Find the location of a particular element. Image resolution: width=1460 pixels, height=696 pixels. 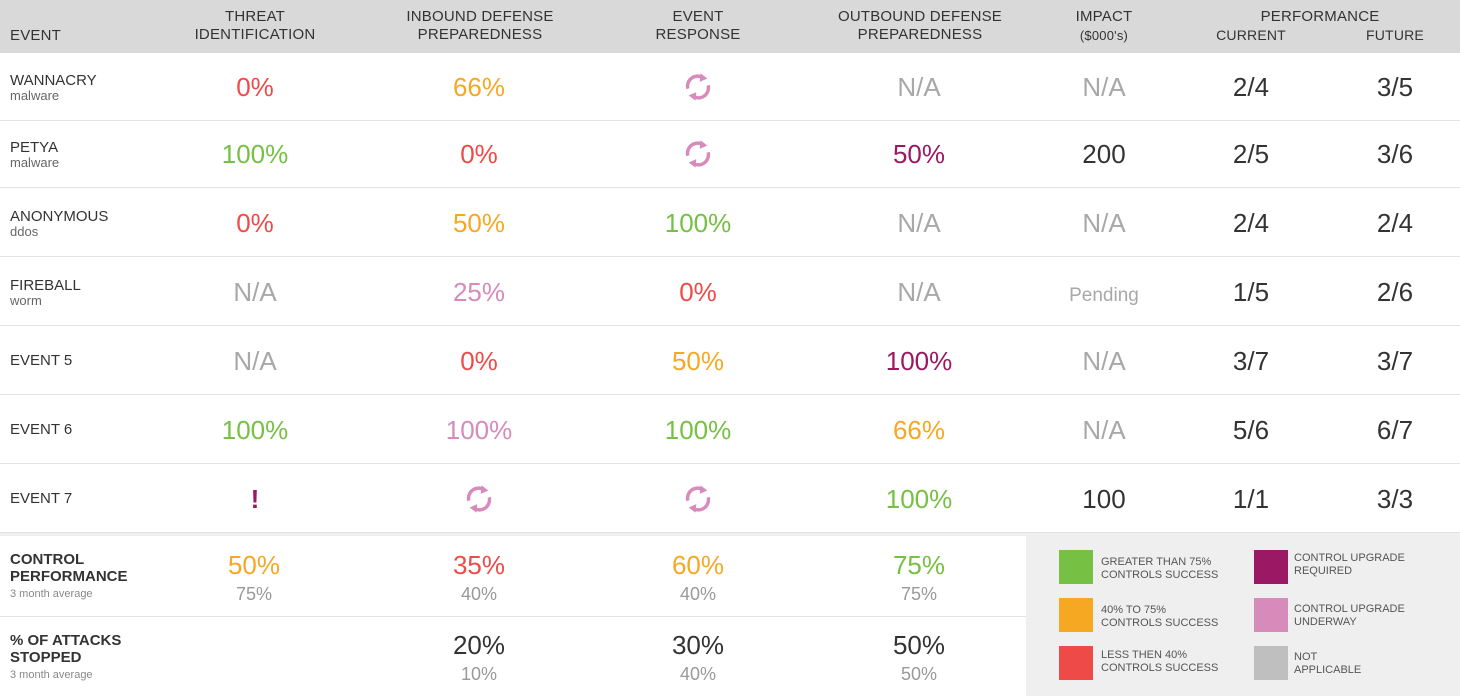

legend-purple-line-2: REQUIRED is located at coordinates (1323, 571).